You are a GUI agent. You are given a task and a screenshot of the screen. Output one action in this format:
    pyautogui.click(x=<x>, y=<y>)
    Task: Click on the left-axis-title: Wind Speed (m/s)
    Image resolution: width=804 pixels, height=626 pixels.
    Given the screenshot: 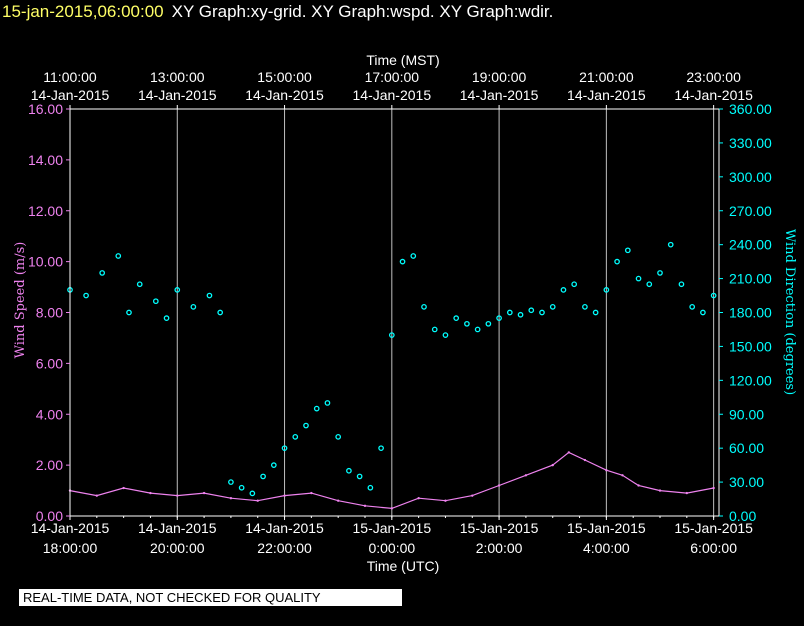 What is the action you would take?
    pyautogui.click(x=20, y=300)
    